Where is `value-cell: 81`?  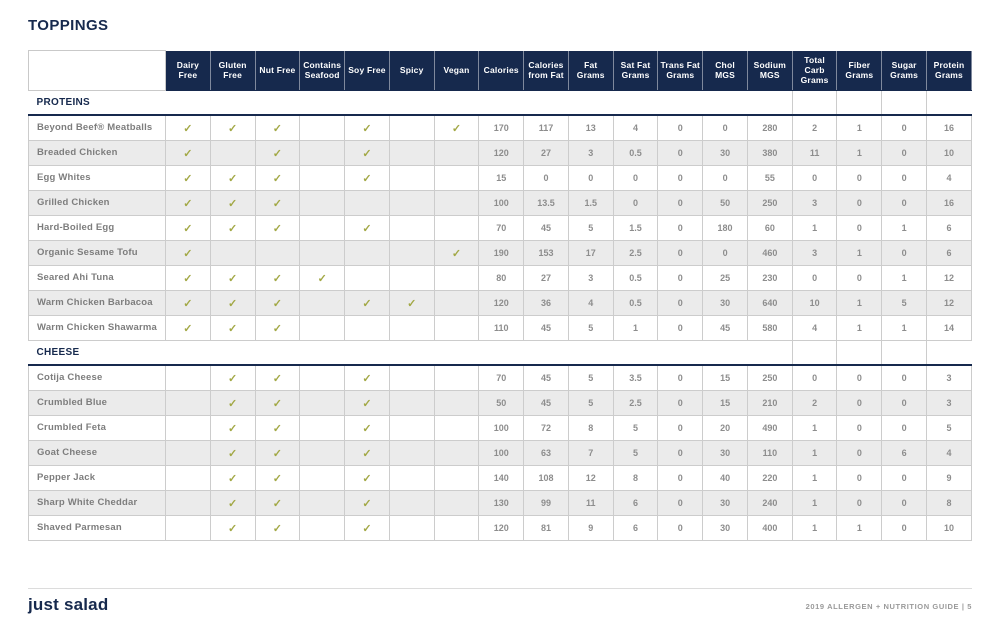
value-cell: 81 is located at coordinates (546, 527).